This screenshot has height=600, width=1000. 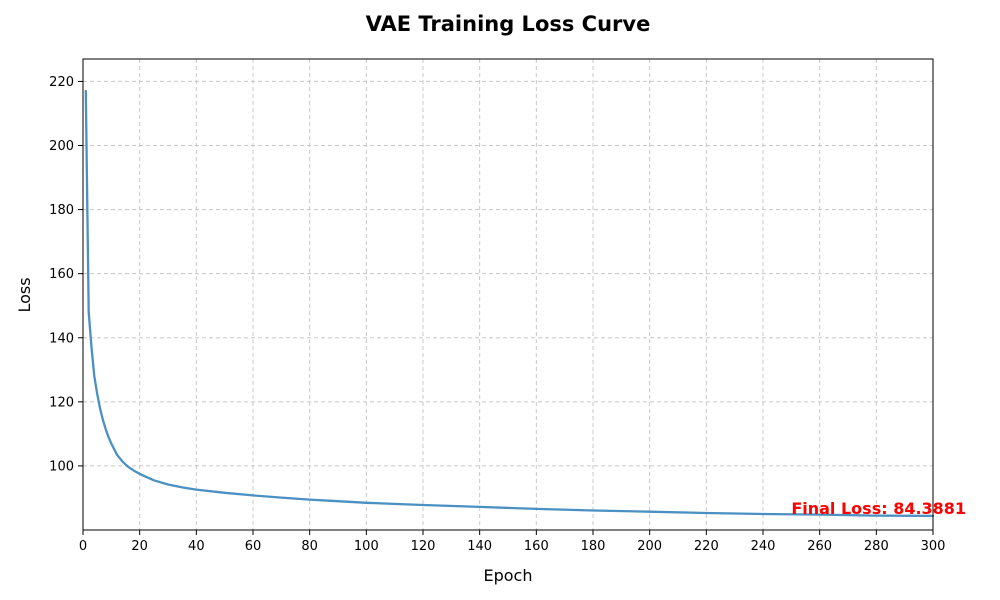 I want to click on x-tick-label: 160, so click(x=536, y=546).